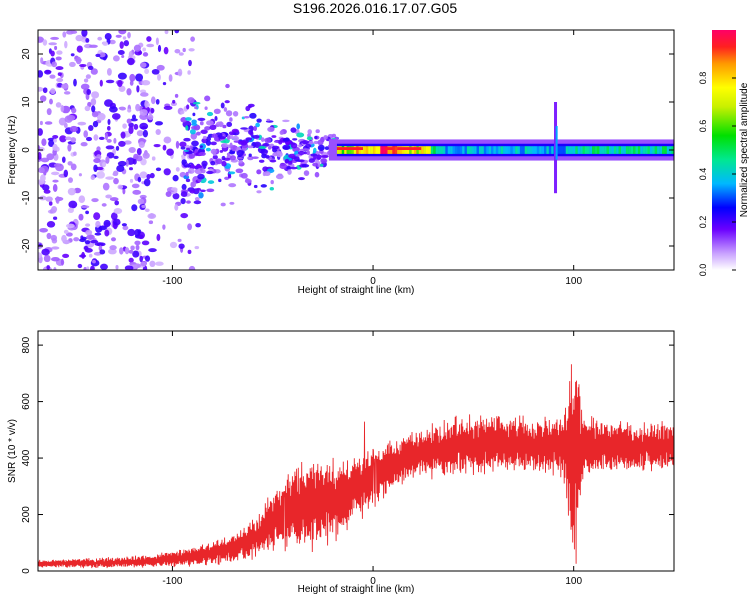 This screenshot has width=750, height=600. What do you see at coordinates (26, 54) in the screenshot?
I see `y-tick-label: 20` at bounding box center [26, 54].